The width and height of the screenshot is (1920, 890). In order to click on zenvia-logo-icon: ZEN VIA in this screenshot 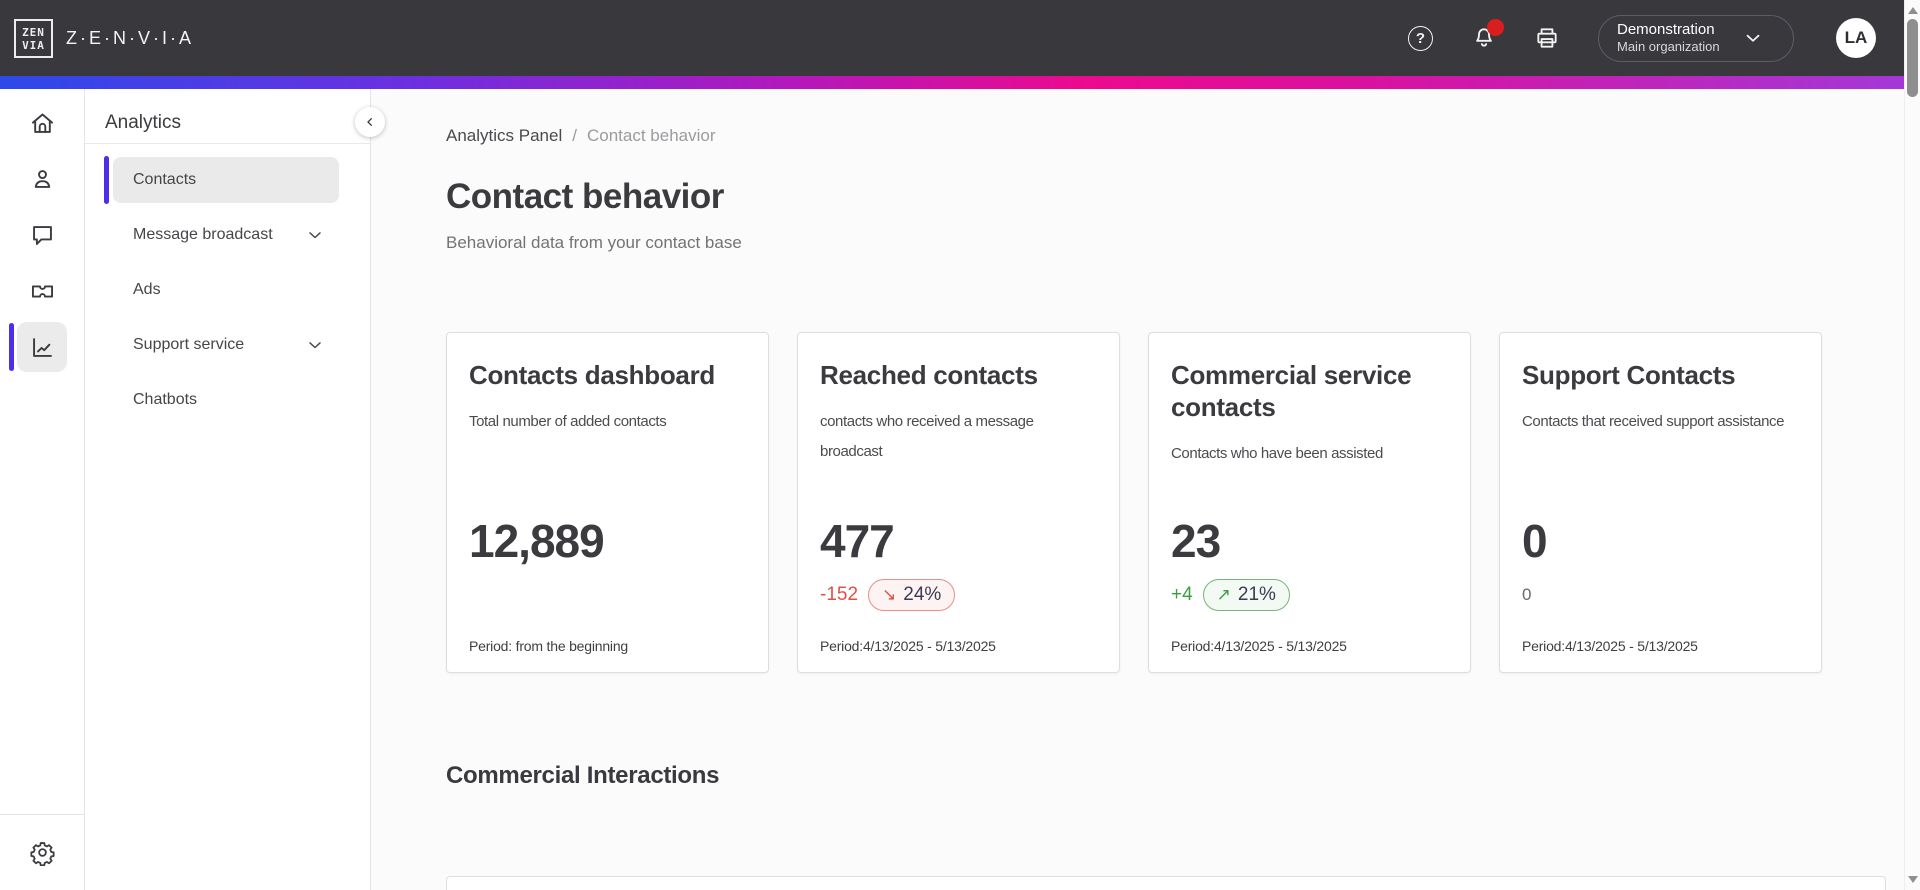, I will do `click(33, 38)`.